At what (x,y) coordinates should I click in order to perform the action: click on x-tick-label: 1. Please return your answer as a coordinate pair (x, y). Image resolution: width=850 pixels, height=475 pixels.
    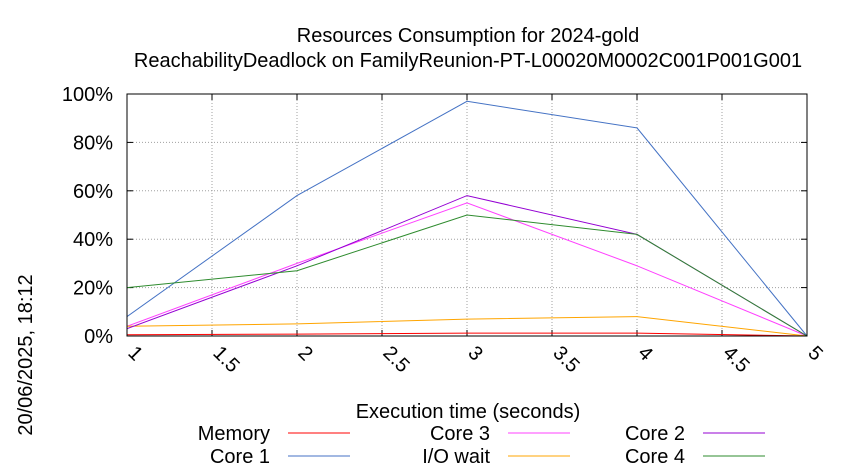
    Looking at the image, I should click on (134, 353).